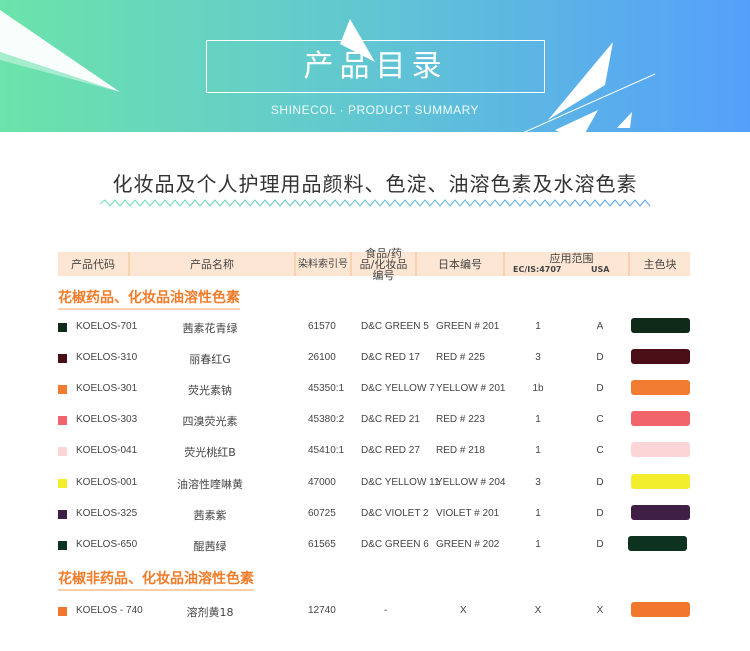 The image size is (750, 651). Describe the element at coordinates (107, 326) in the screenshot. I see `product-code: KOELOS-701` at that location.